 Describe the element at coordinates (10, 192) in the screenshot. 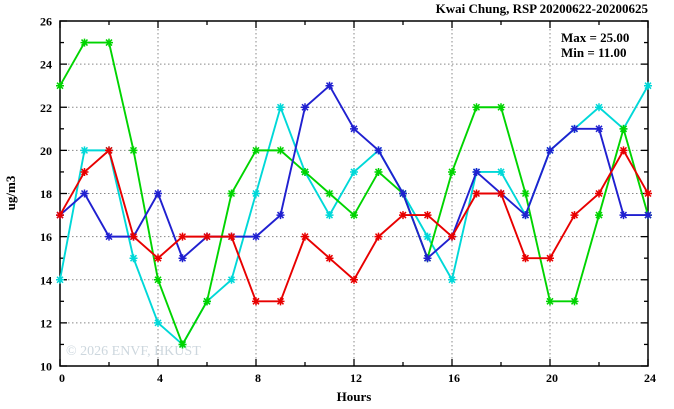

I see `y-axis-label: ug/m3` at that location.